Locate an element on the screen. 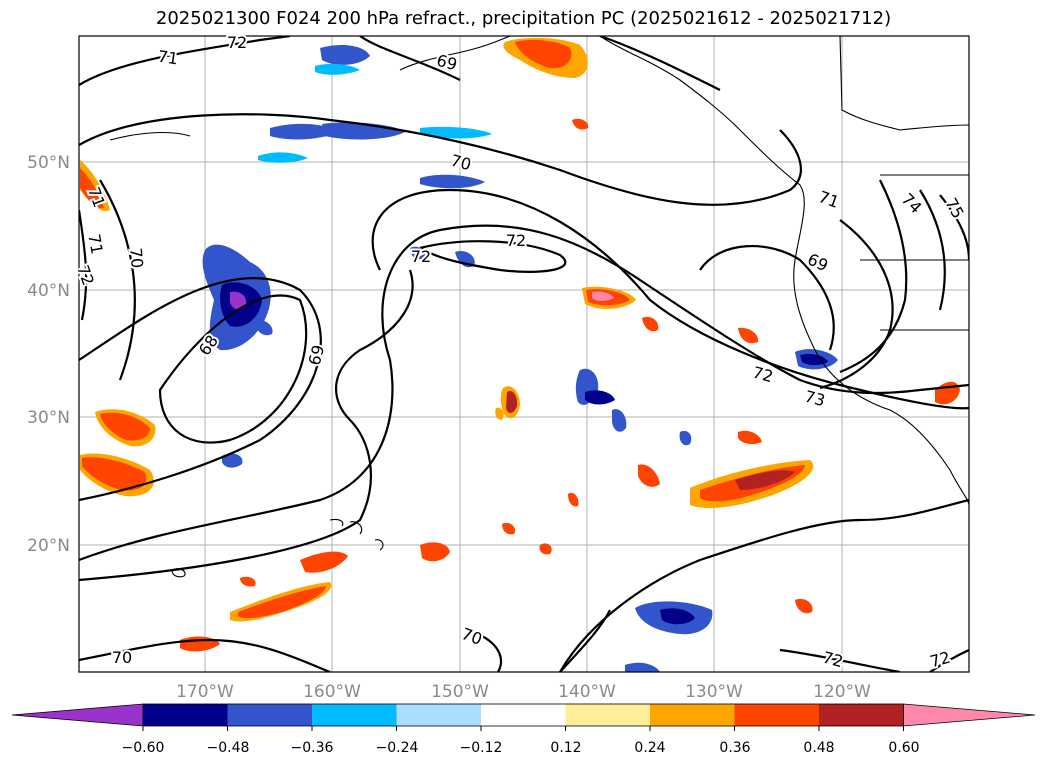  colorbar-tick-label: 0.36 is located at coordinates (734, 748).